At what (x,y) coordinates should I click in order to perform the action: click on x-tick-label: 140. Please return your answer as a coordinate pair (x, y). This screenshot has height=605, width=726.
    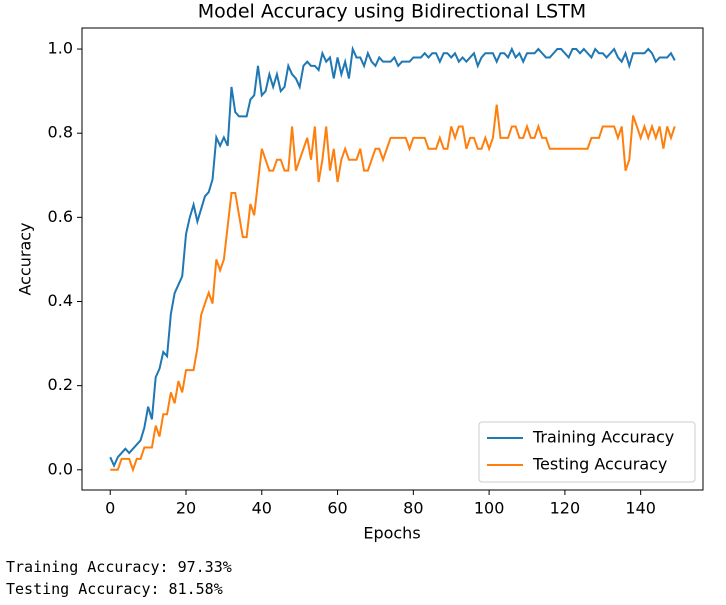
    Looking at the image, I should click on (640, 508).